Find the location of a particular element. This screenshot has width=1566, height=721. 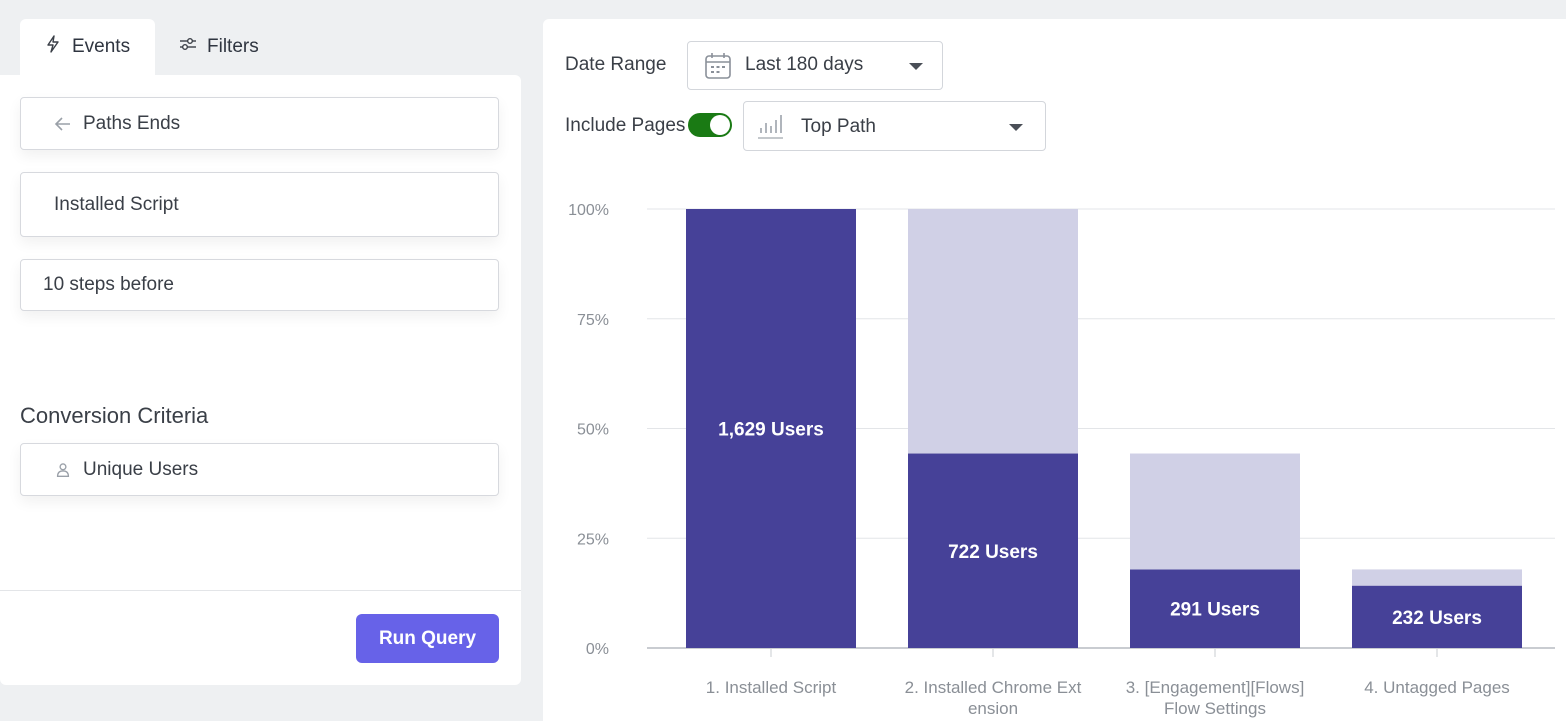

data-label: 722 Users is located at coordinates (993, 552).